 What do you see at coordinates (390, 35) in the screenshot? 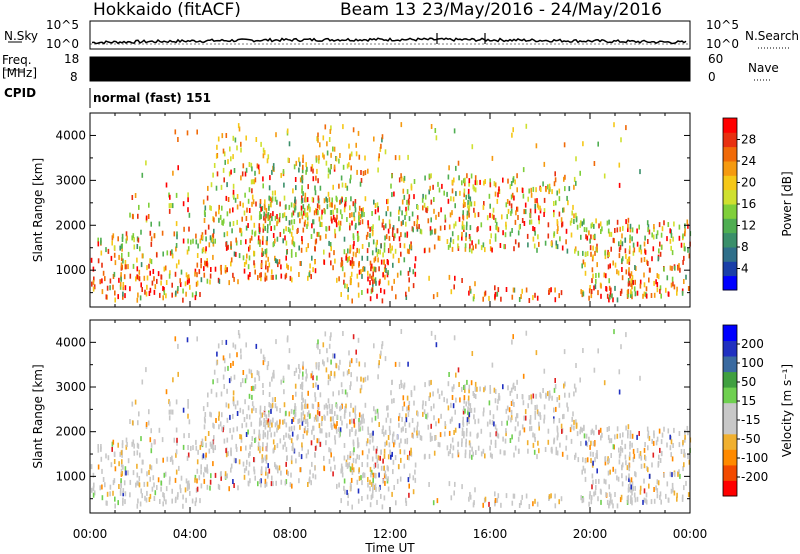
I see `nsky-strip-frame` at bounding box center [390, 35].